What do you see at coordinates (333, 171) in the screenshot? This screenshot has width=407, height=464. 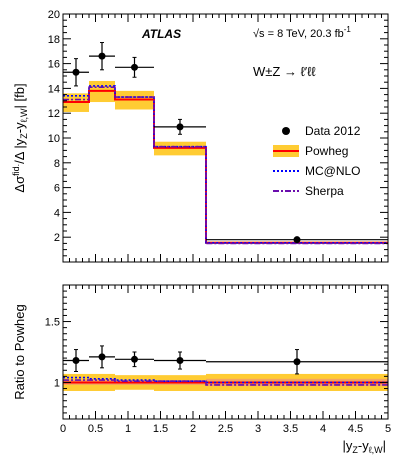 I see `legend-mcnlo-label: MC@NLO` at bounding box center [333, 171].